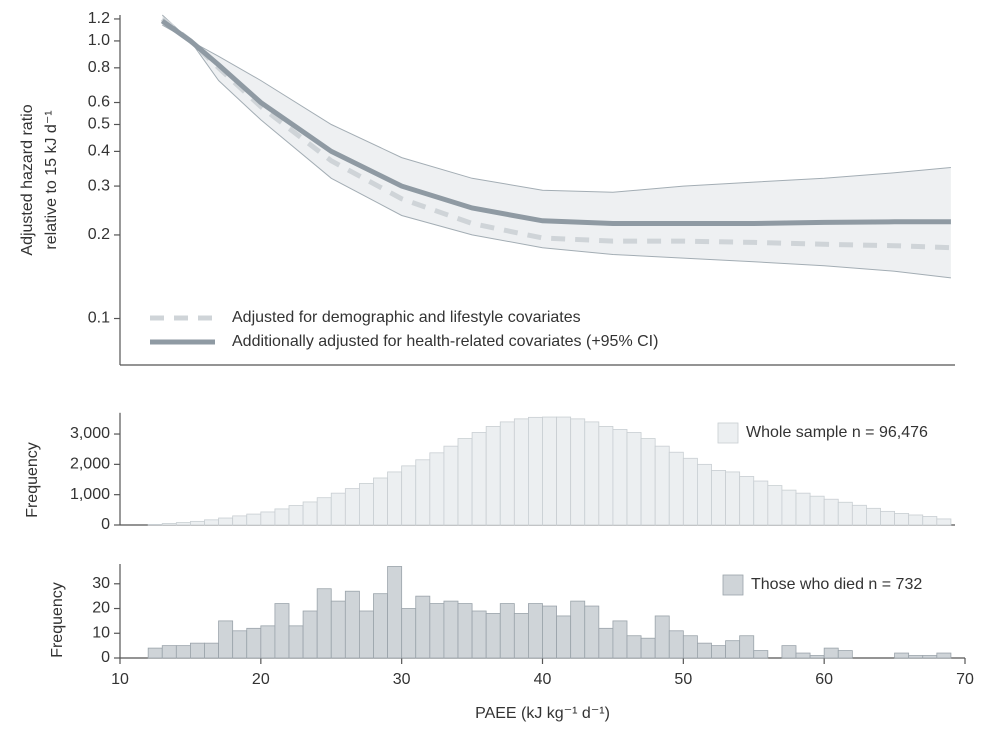 This screenshot has width=988, height=737. Describe the element at coordinates (99, 151) in the screenshot. I see `y-tick-label: 0.4` at that location.